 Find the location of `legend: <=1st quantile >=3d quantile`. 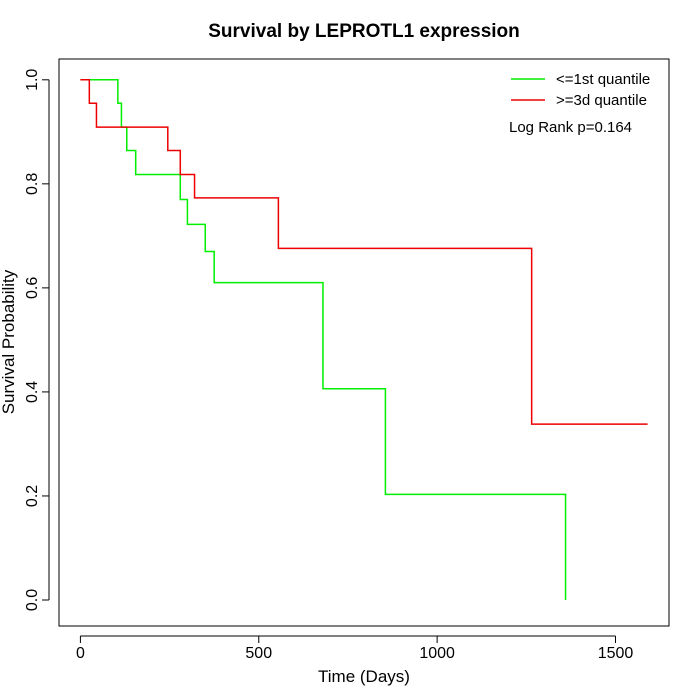

legend: <=1st quantile >=3d quantile is located at coordinates (580, 90).